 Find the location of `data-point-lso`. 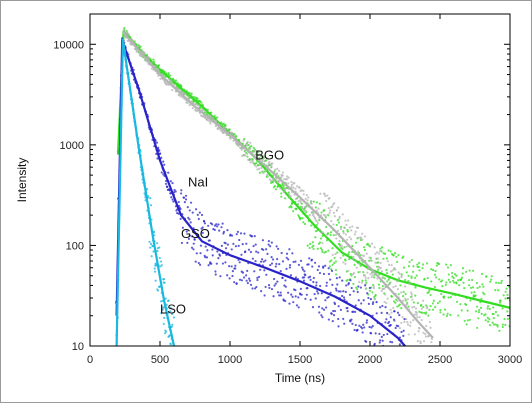

data-point-lso is located at coordinates (170, 311).